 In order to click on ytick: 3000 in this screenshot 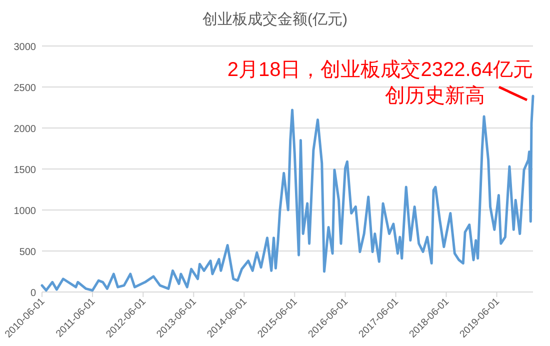, I will do `click(25, 47)`.